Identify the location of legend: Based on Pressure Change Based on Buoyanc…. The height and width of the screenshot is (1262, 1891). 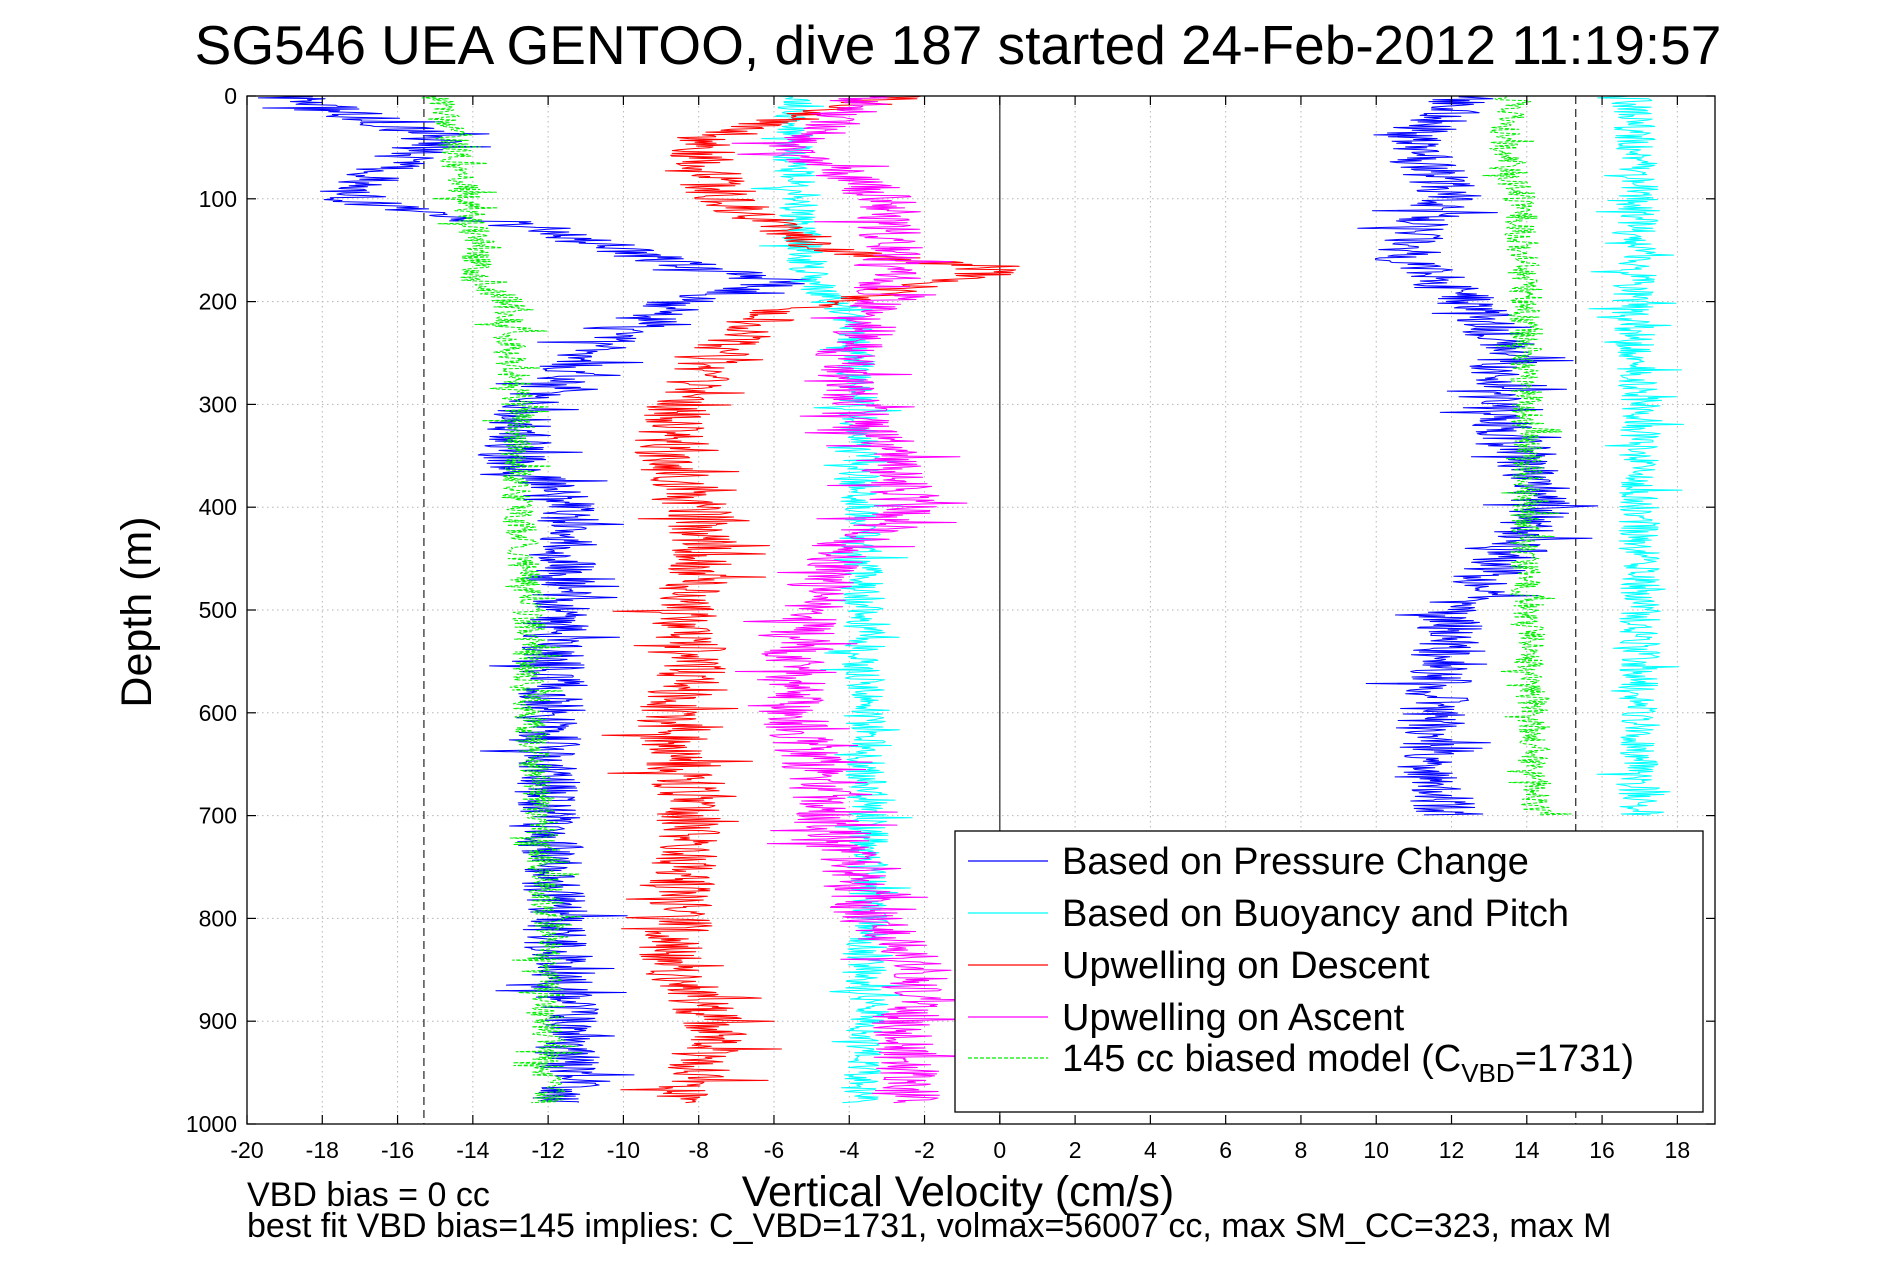
(1329, 971).